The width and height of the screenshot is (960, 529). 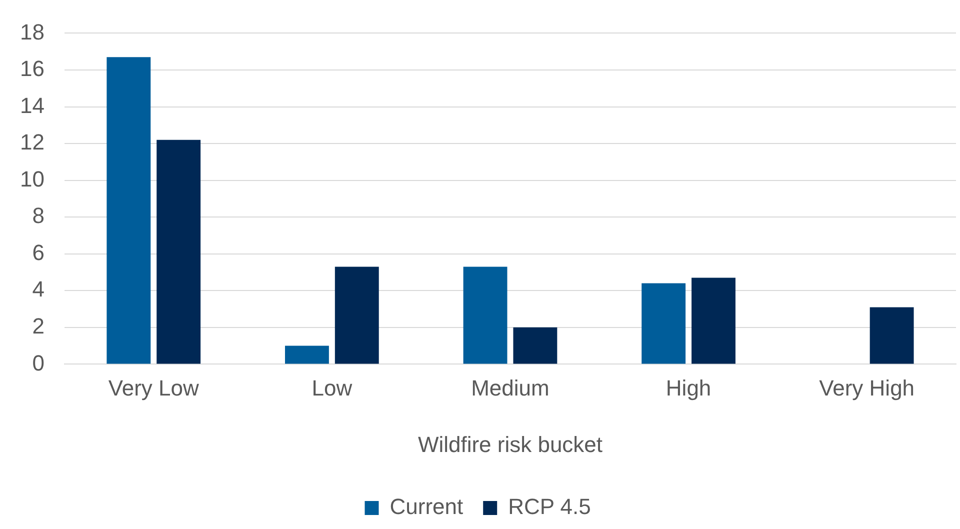 What do you see at coordinates (510, 444) in the screenshot?
I see `x-axis-title: Wildfire risk bucket` at bounding box center [510, 444].